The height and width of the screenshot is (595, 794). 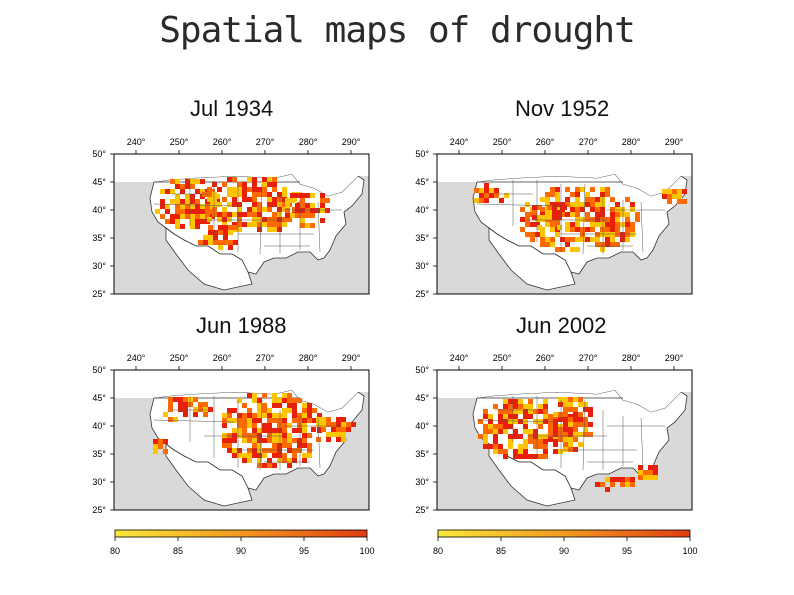 I want to click on colorbar-tick-label: 100, so click(x=689, y=551).